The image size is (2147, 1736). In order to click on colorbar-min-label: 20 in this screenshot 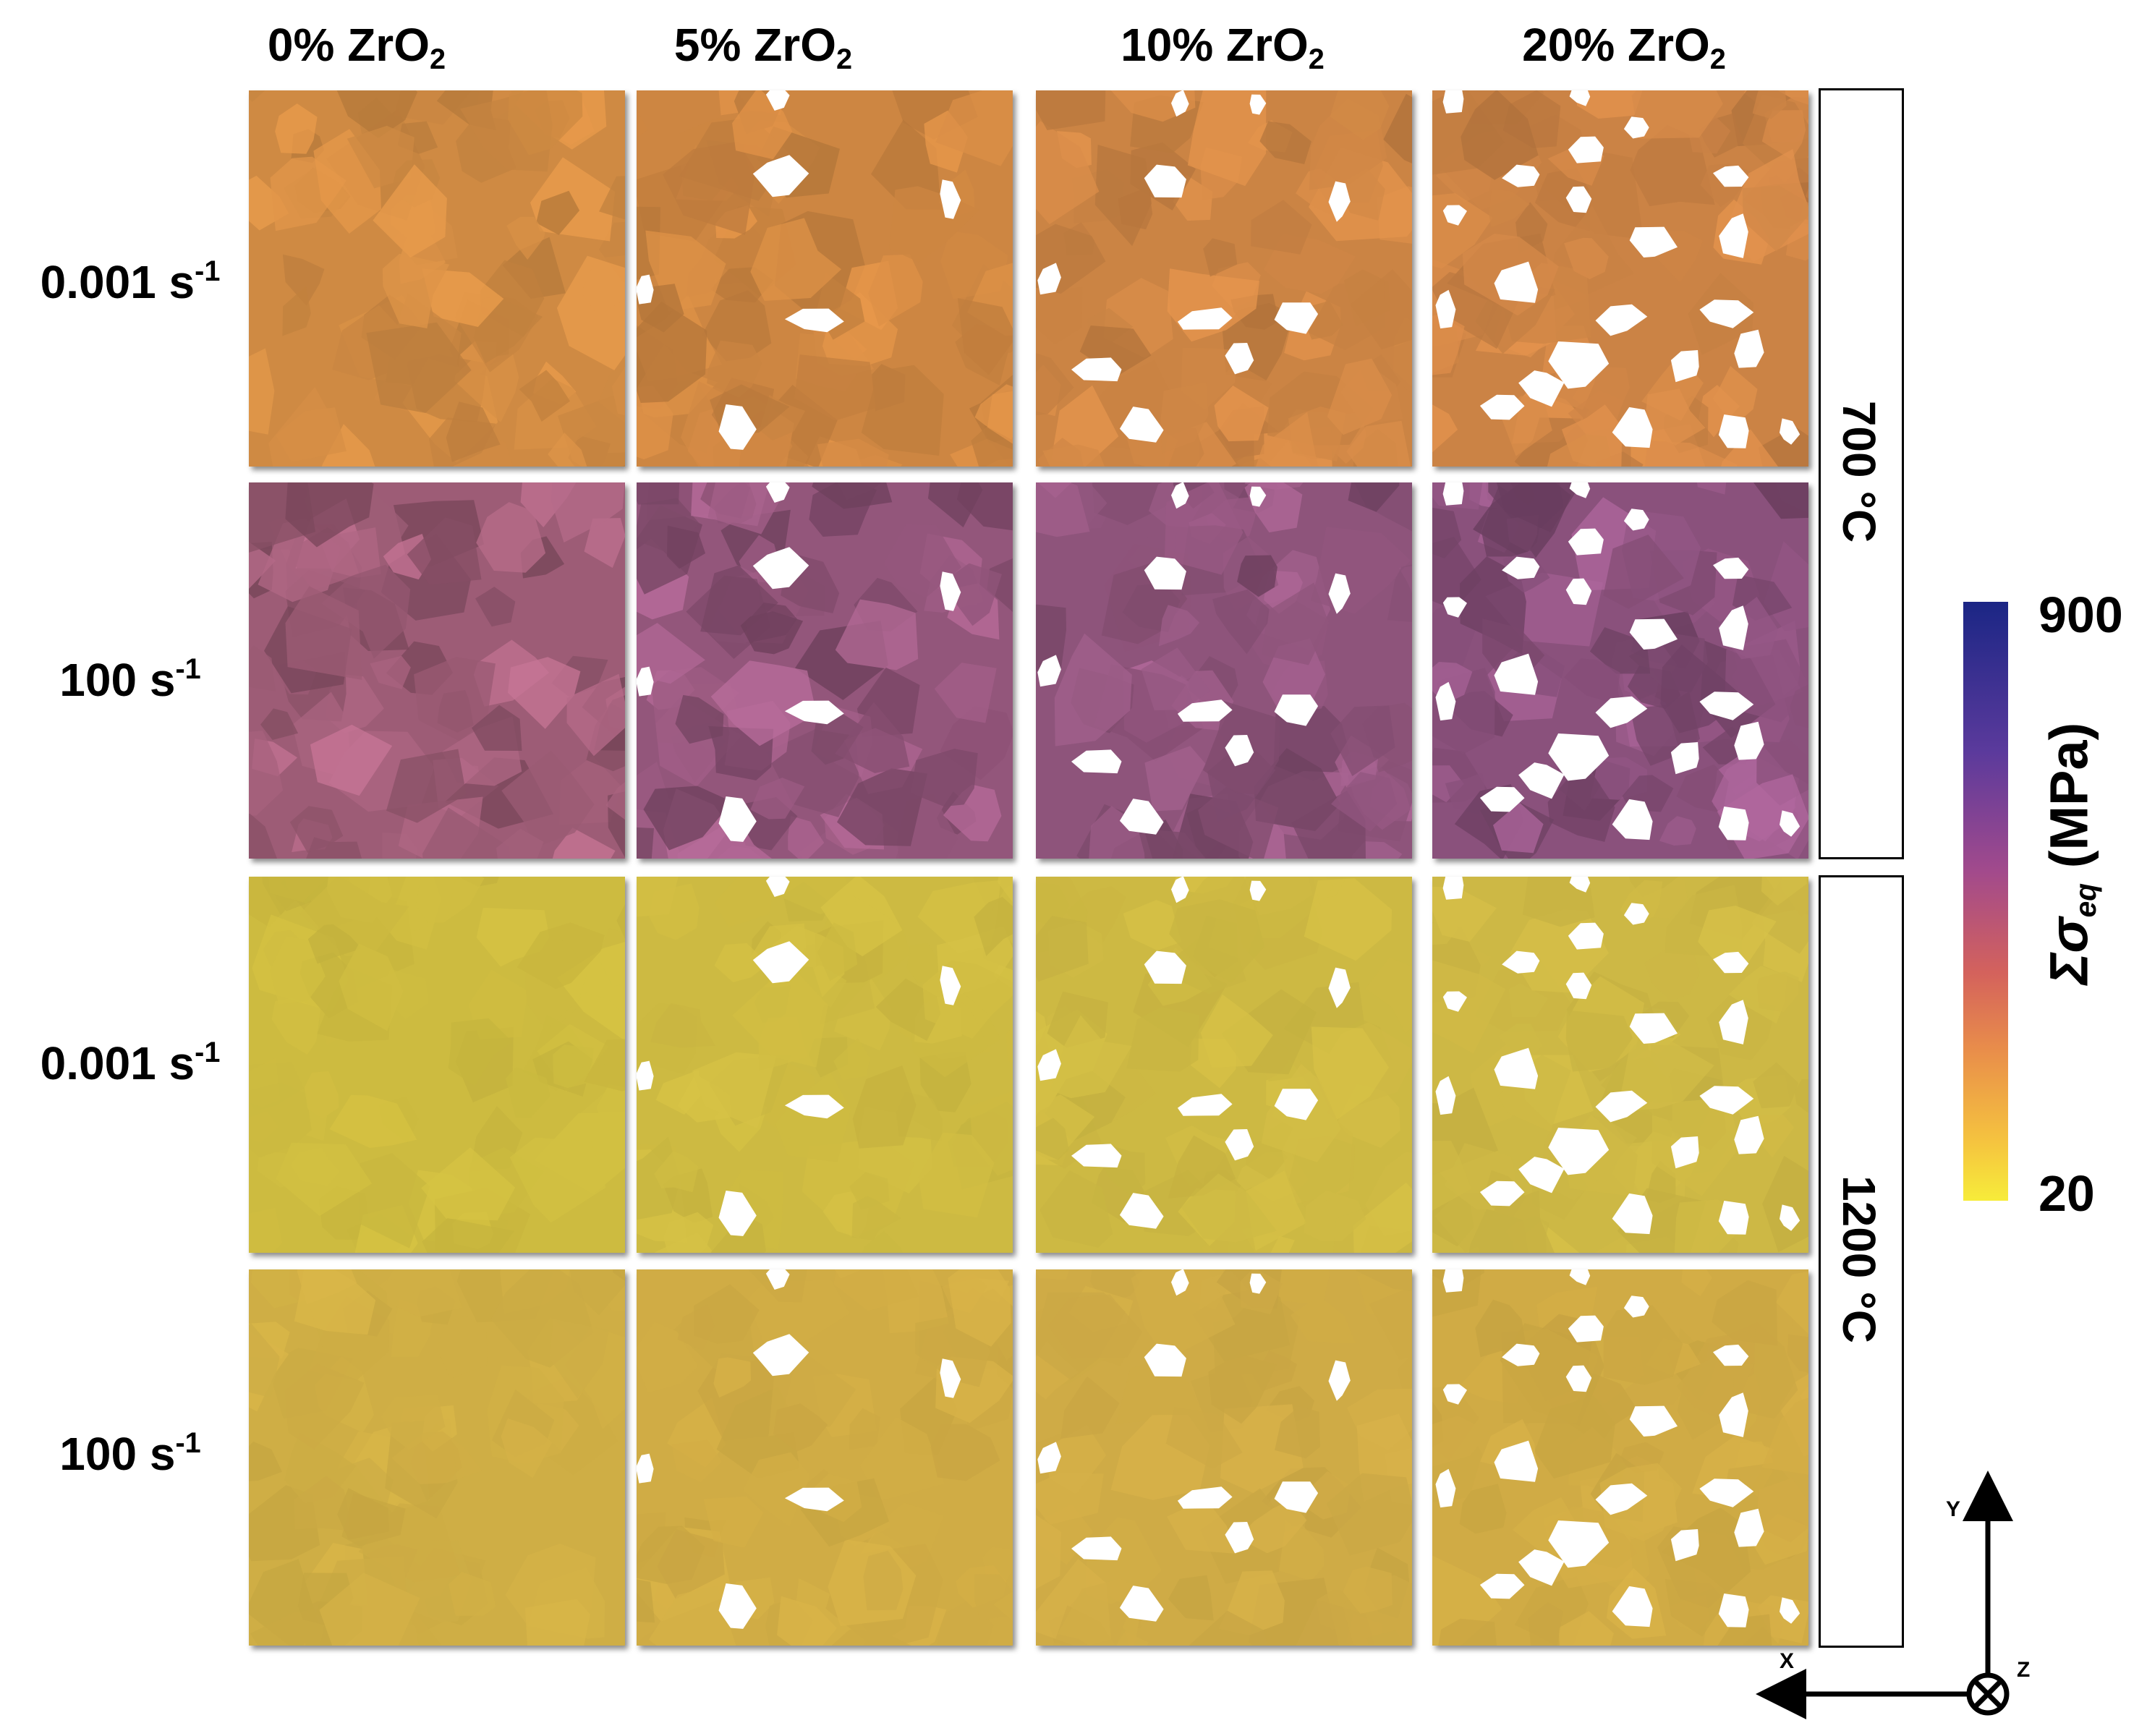, I will do `click(2066, 1193)`.